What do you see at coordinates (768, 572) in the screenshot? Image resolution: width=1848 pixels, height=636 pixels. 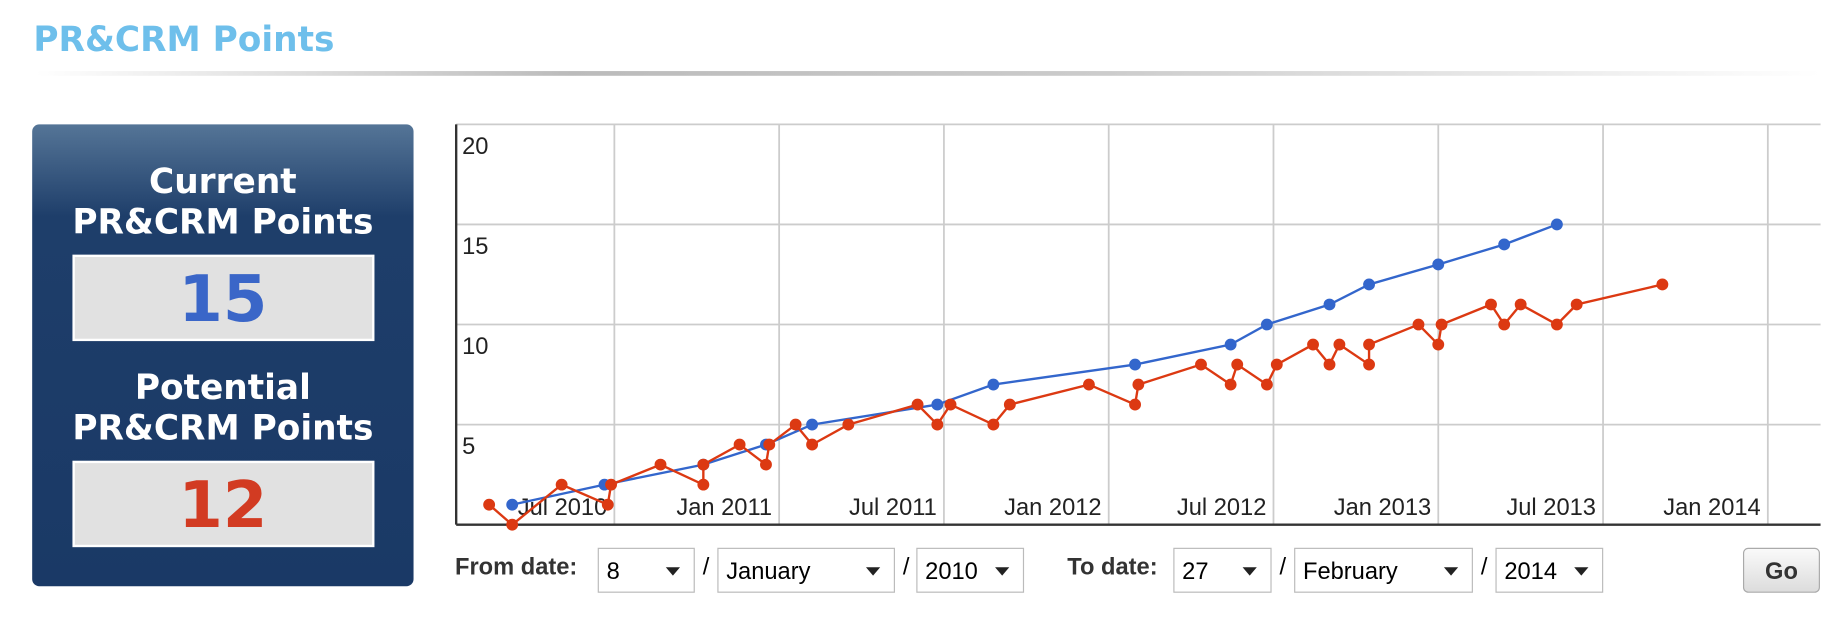 I see `select-value: January` at bounding box center [768, 572].